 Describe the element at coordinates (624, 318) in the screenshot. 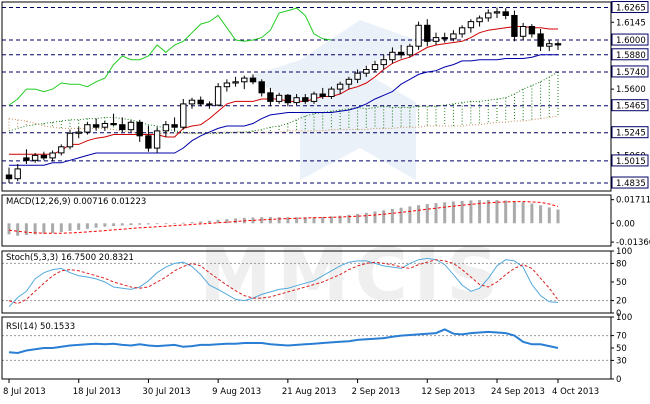

I see `rsi-tick-label: 100` at that location.